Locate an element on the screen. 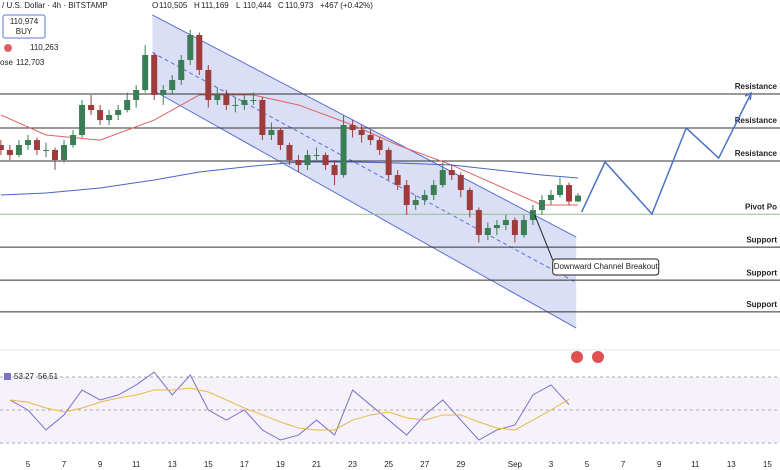 The image size is (780, 470). x-tick-label: 29 is located at coordinates (460, 464).